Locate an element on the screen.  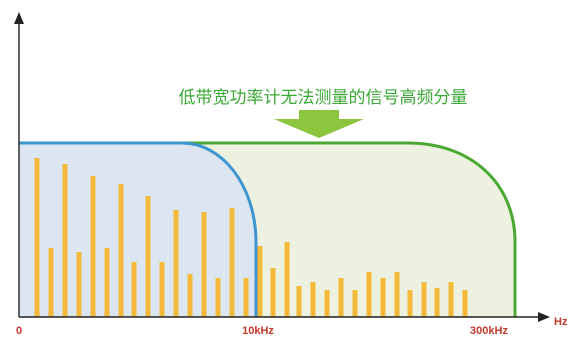
tick-label-10khz: 10kHz is located at coordinates (258, 331).